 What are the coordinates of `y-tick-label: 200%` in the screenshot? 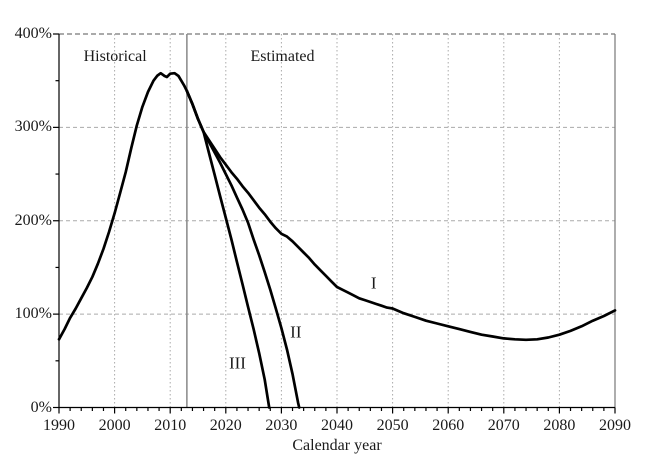 It's located at (33, 220).